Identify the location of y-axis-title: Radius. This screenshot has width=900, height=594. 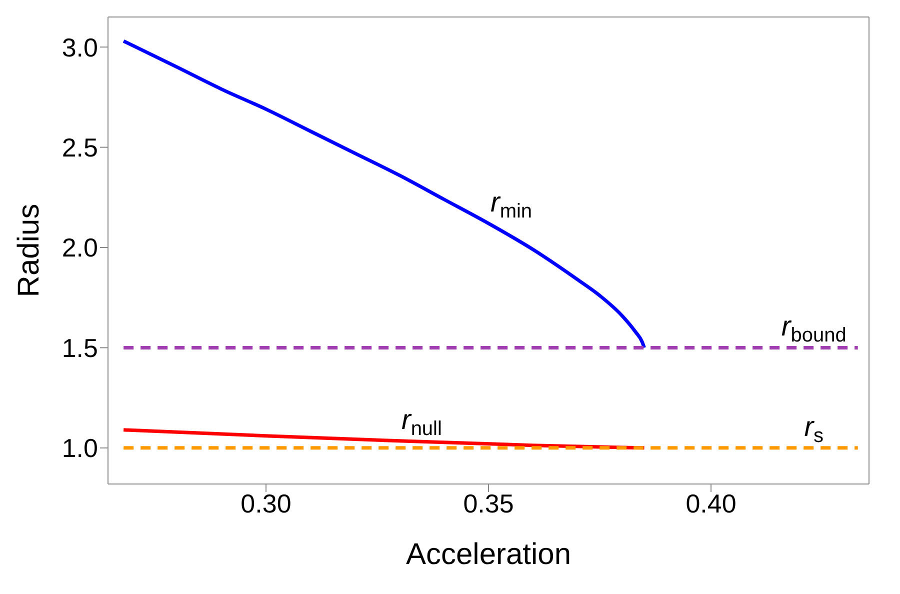
(29, 251).